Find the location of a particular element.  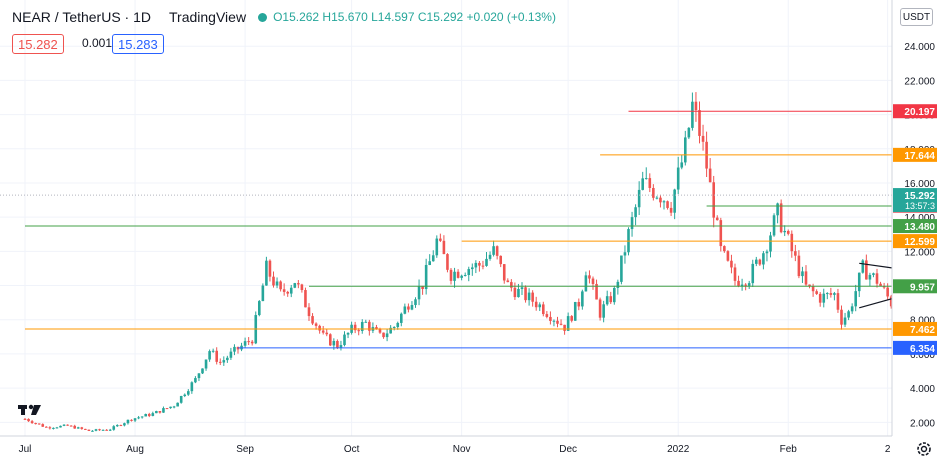

y-tick-label: 24.000 is located at coordinates (919, 47).